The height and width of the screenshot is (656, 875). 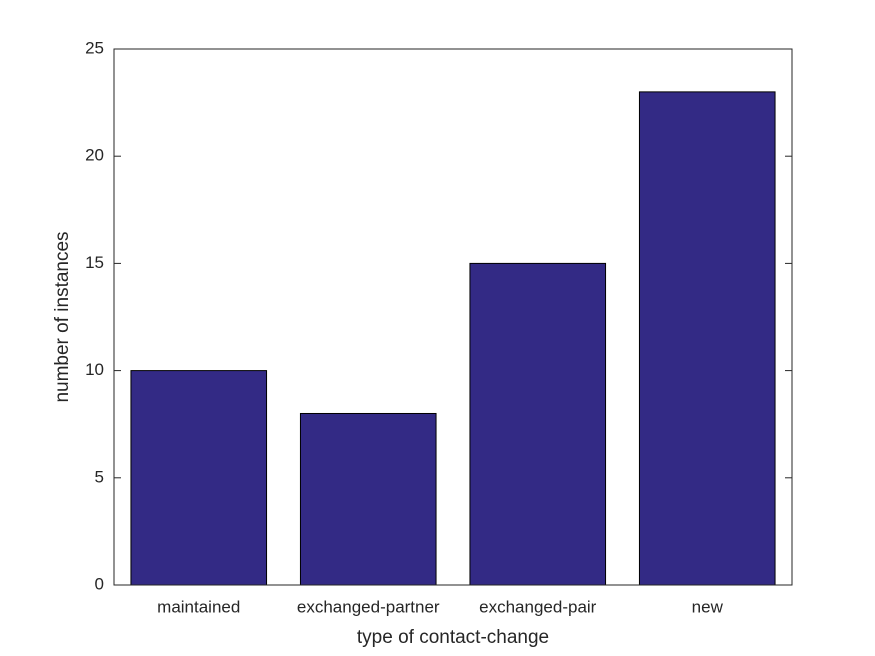 What do you see at coordinates (94, 155) in the screenshot?
I see `y-tick-label: 20` at bounding box center [94, 155].